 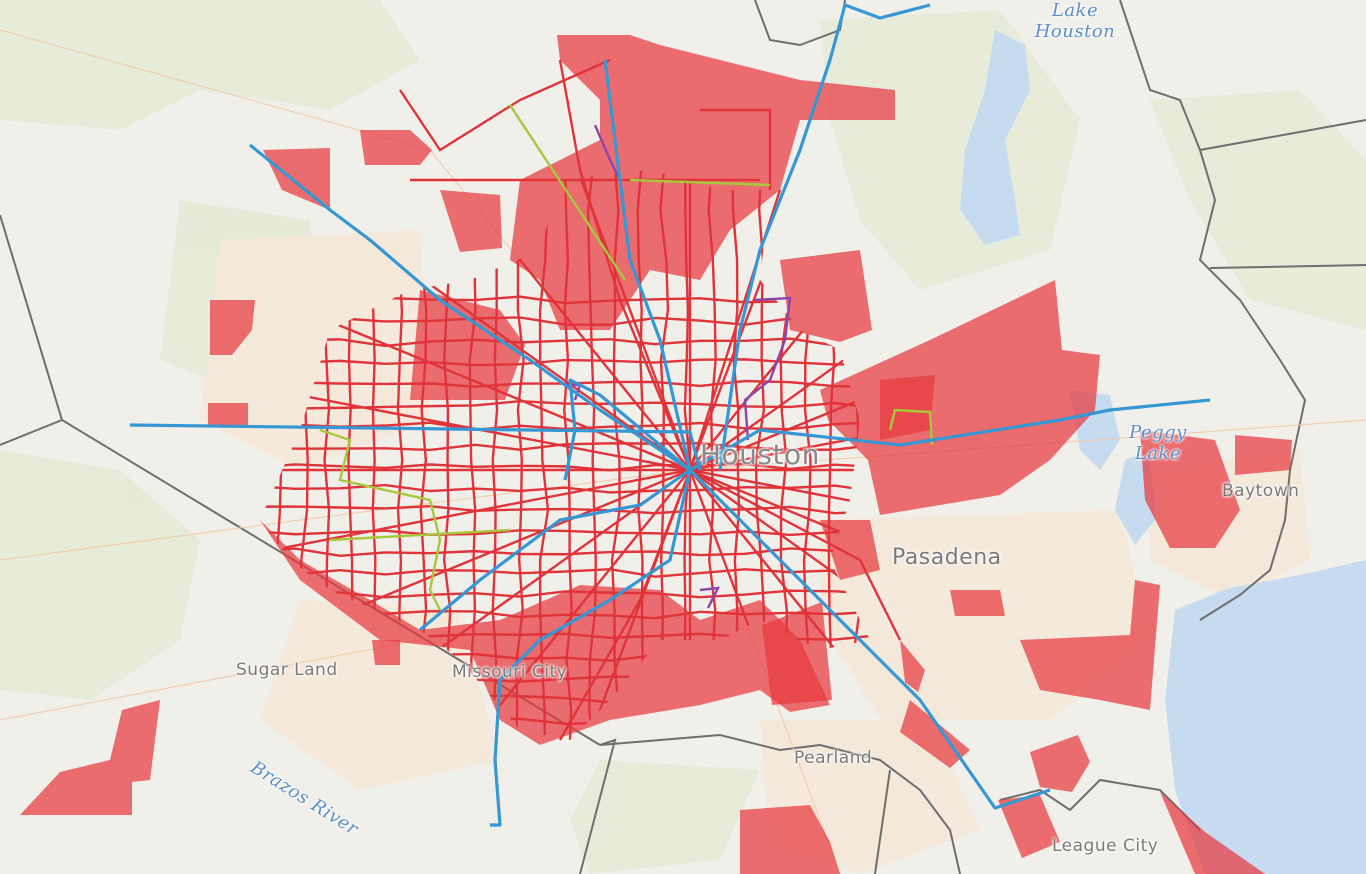 What do you see at coordinates (947, 557) in the screenshot?
I see `city-label: Pasadena` at bounding box center [947, 557].